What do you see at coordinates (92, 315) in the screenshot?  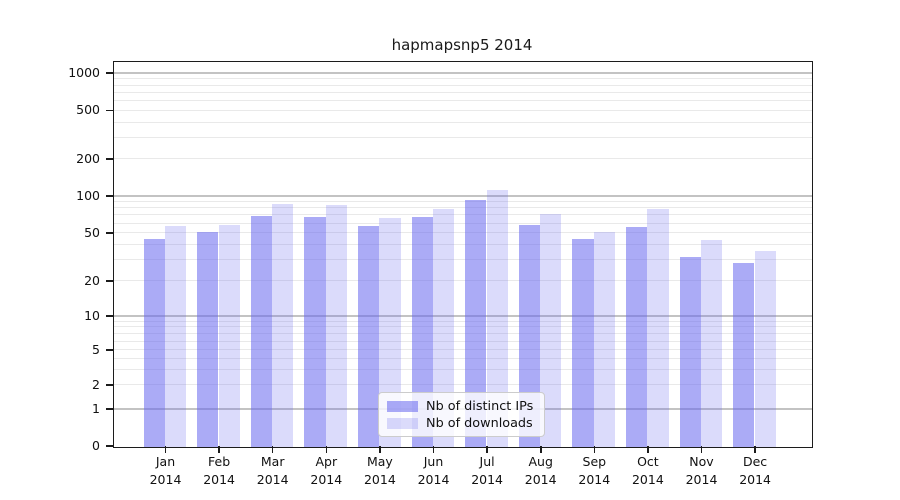 I see `y-axis-tick-label: 10` at bounding box center [92, 315].